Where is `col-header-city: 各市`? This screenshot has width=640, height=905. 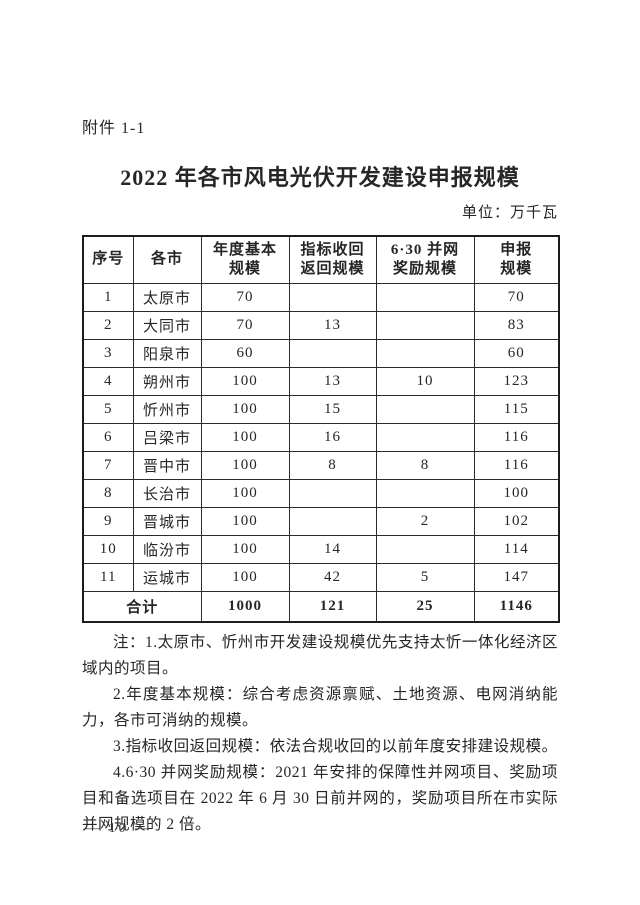
col-header-city: 各市 is located at coordinates (167, 259).